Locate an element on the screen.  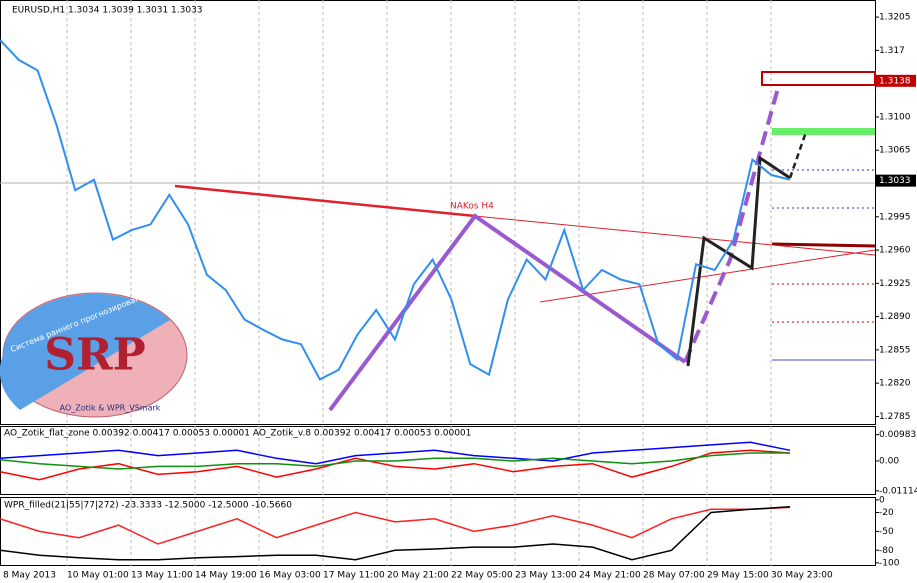
y-tick-label: 1.2995 is located at coordinates (895, 217).